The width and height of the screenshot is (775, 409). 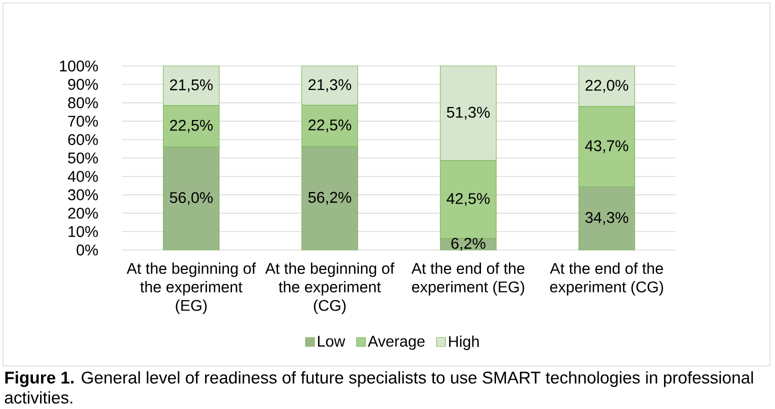 I want to click on y-tick-label: 60%, so click(x=83, y=140).